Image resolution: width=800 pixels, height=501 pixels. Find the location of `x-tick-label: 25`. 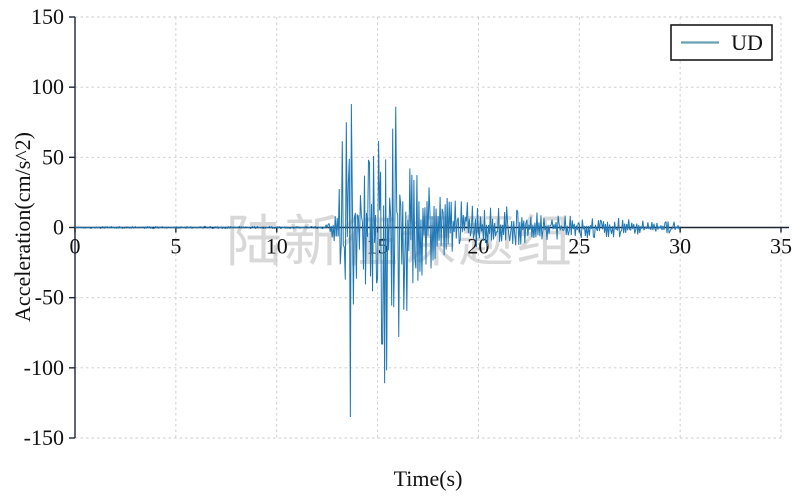

x-tick-label: 25 is located at coordinates (579, 246).